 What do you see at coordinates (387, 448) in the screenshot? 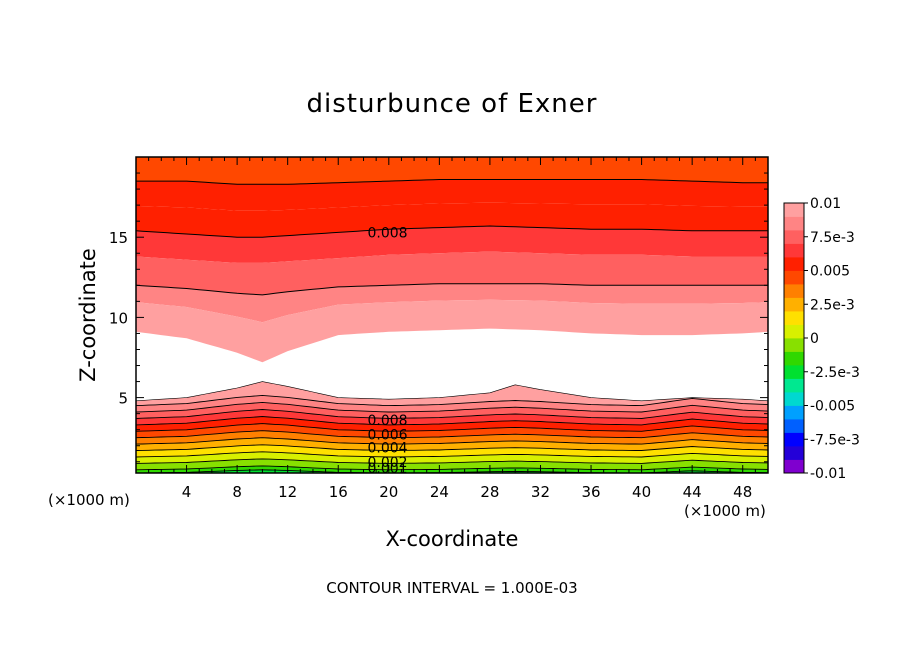
I see `contour-label: 0.004` at bounding box center [387, 448].